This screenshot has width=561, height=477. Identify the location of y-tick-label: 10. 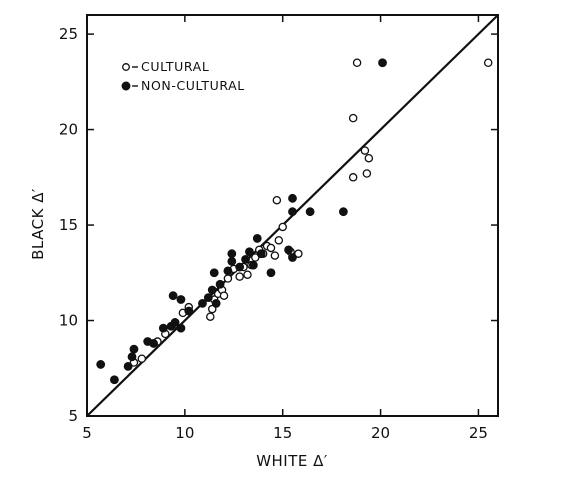
(68, 321).